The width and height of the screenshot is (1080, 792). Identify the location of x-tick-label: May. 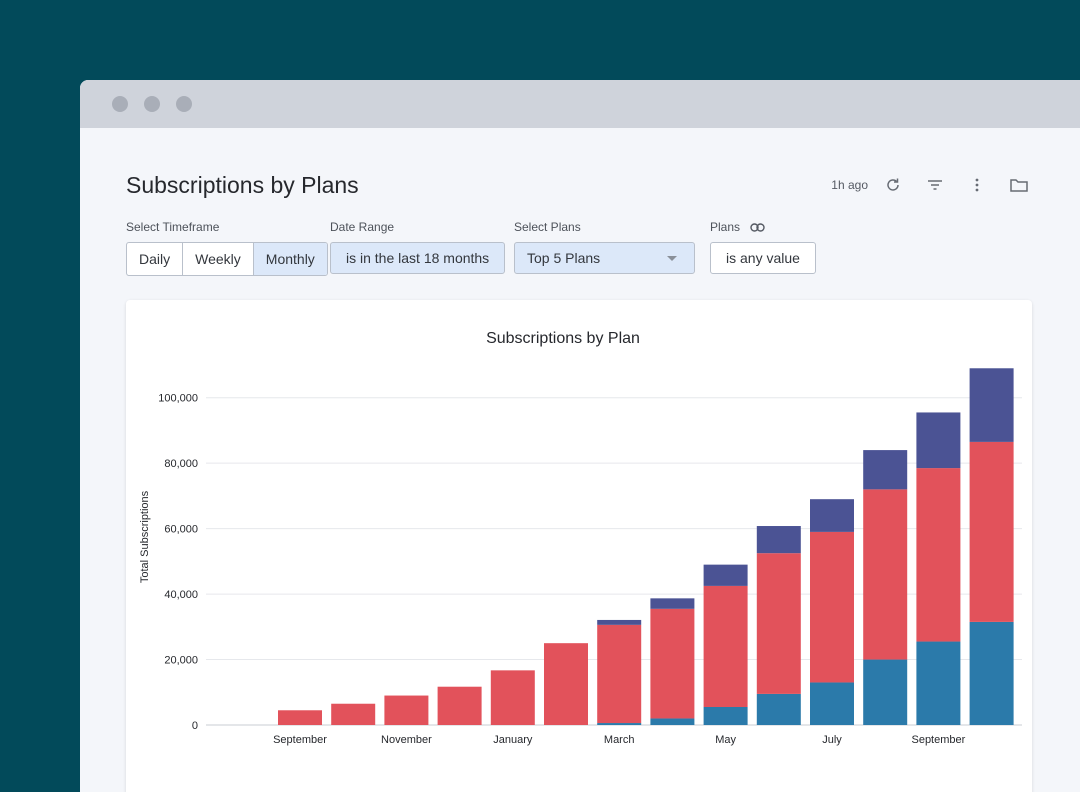
(725, 740).